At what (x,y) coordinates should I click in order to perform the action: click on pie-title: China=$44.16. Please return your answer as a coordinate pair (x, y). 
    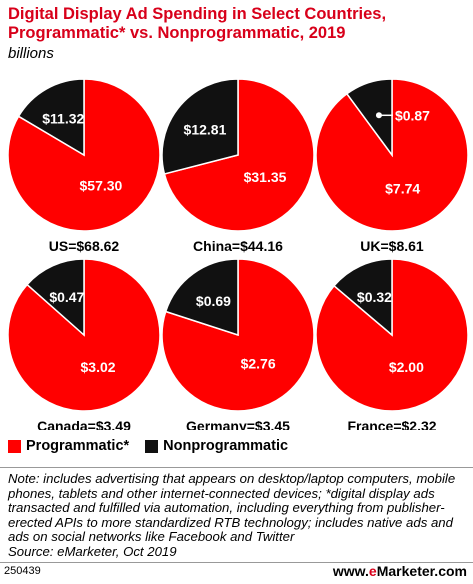
    Looking at the image, I should click on (238, 246).